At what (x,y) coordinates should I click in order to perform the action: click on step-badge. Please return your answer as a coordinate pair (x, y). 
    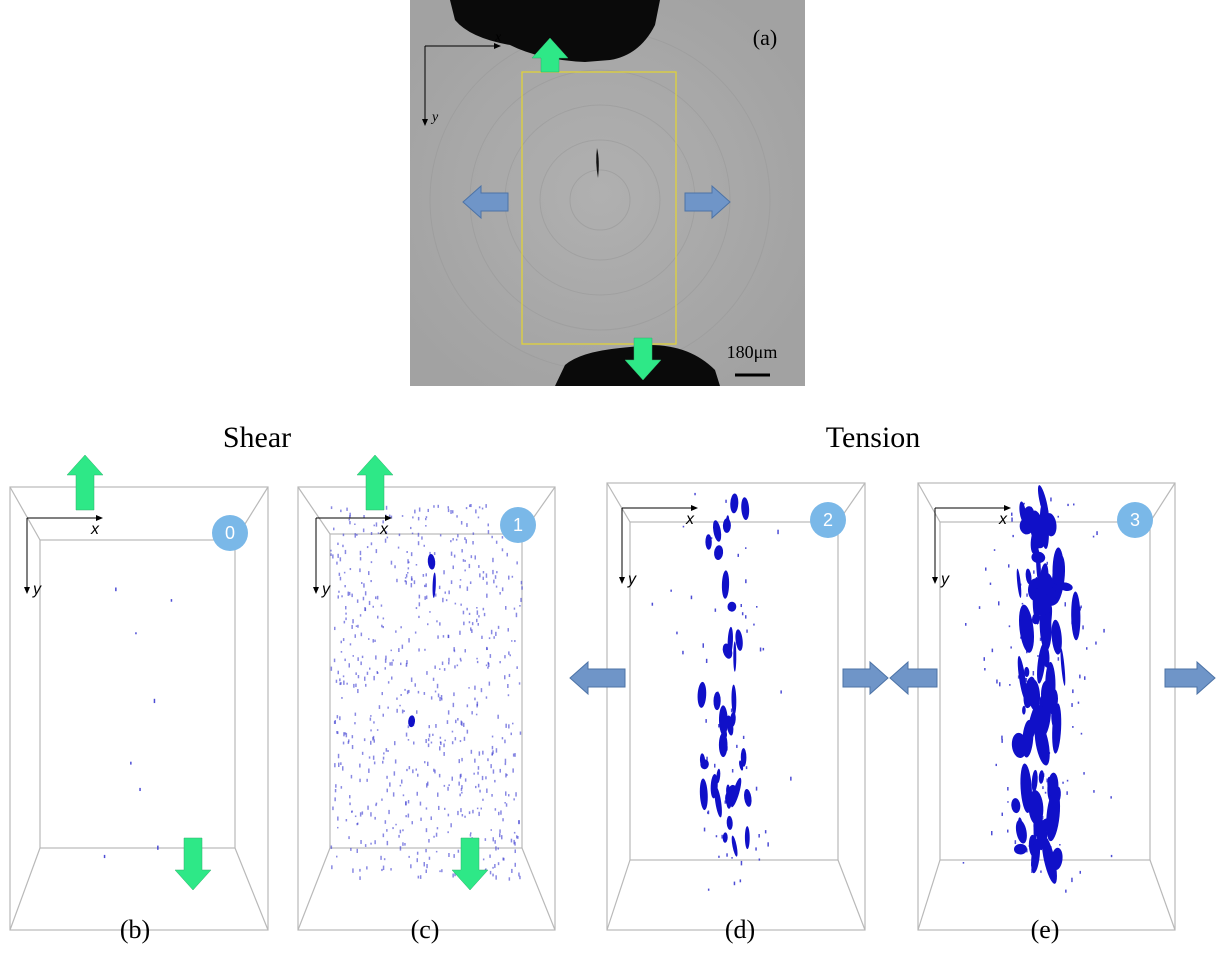
    Looking at the image, I should click on (828, 520).